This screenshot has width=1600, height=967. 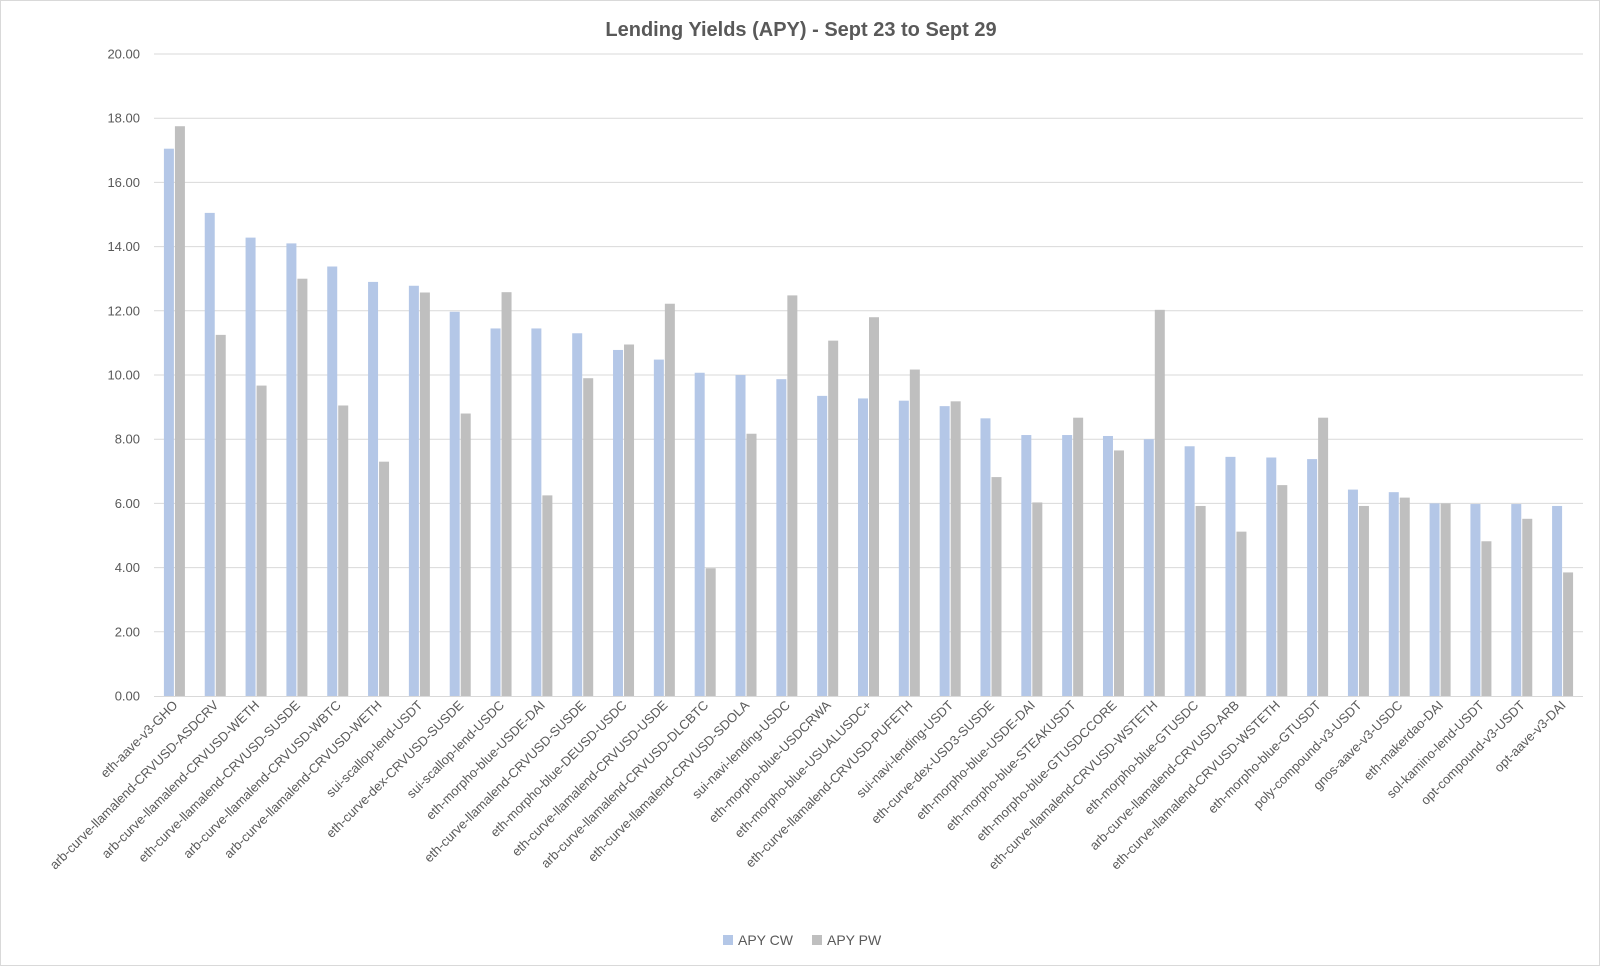 I want to click on y-tick-label: 2.00, so click(x=127, y=631).